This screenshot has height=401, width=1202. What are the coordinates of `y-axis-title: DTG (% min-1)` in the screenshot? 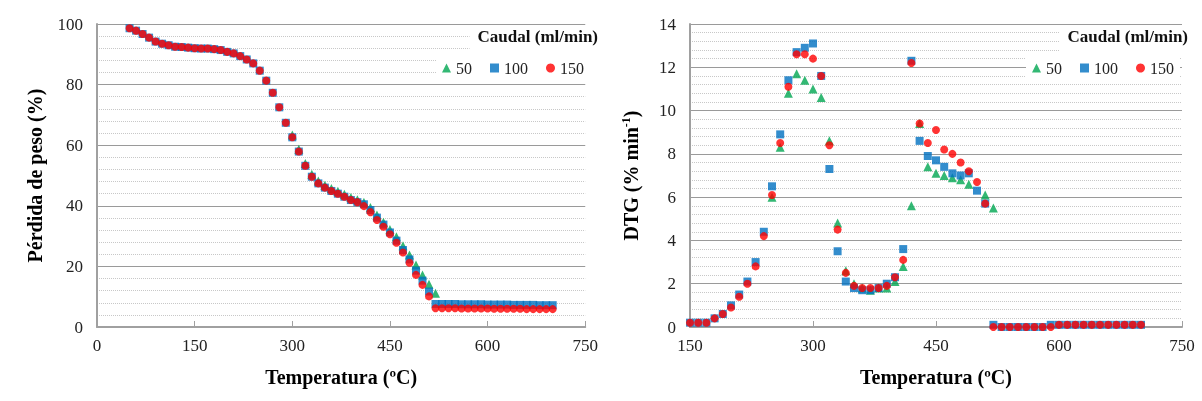 It's located at (631, 175).